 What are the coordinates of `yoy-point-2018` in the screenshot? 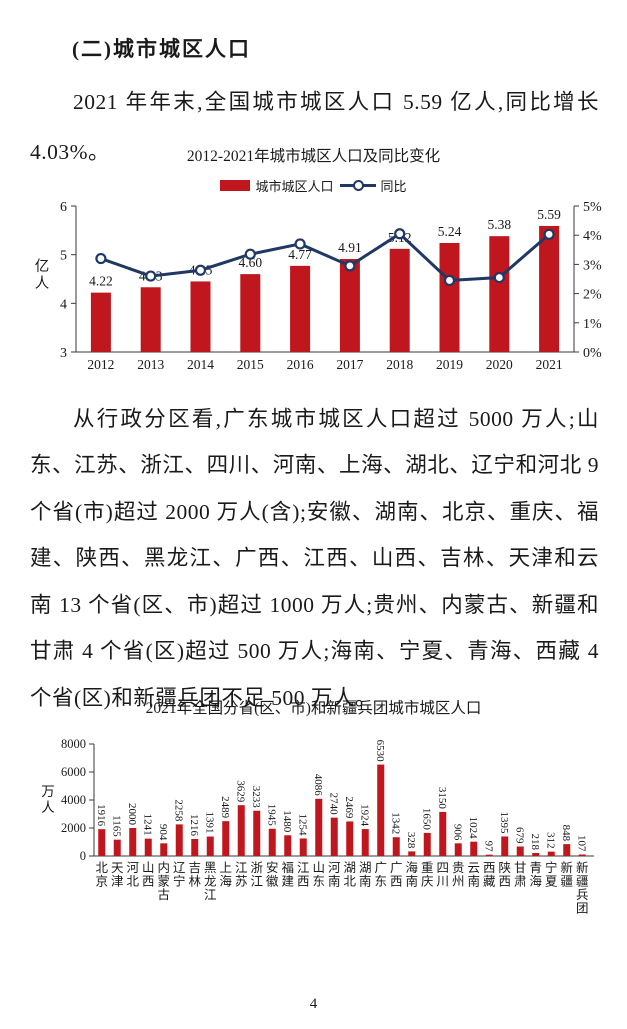 It's located at (400, 234).